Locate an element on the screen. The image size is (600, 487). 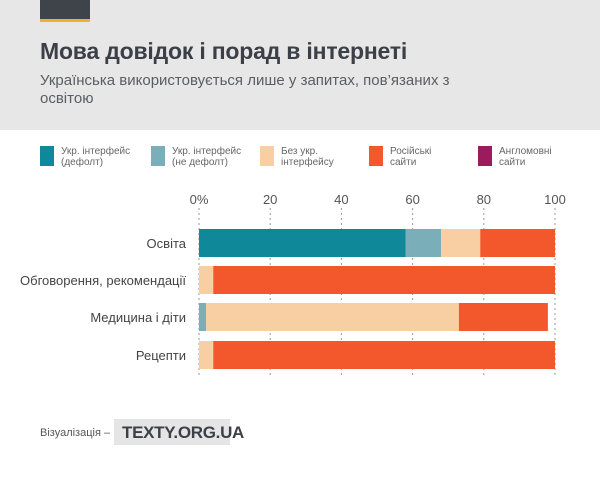
footer-logo-text: TEXTY.ORG.UA is located at coordinates (183, 432).